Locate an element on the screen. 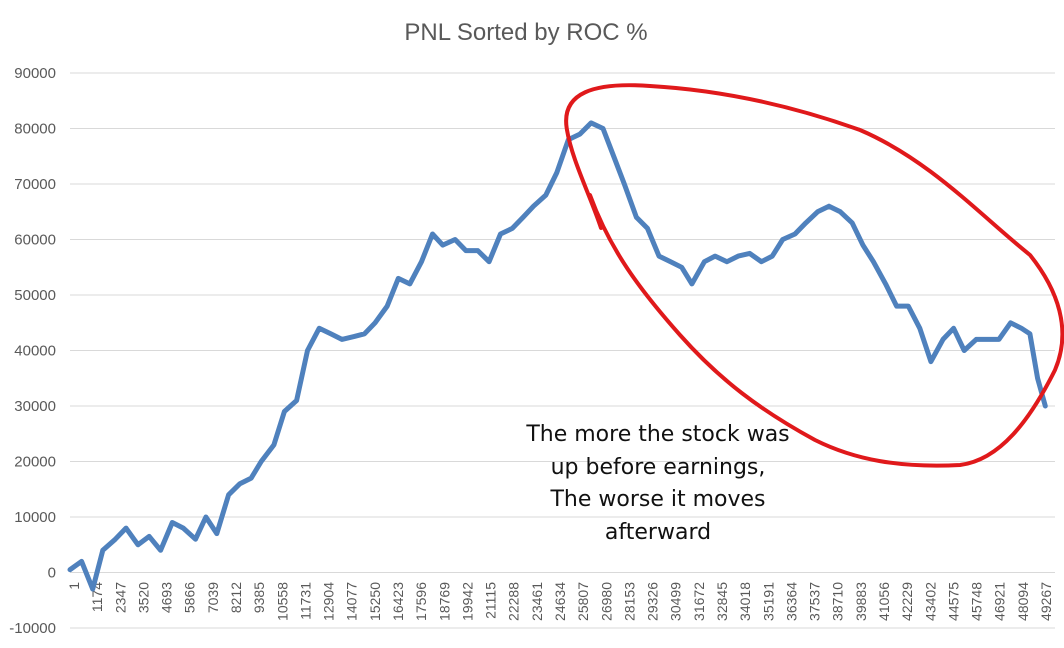  y-tick-label: 50000 is located at coordinates (35, 295).